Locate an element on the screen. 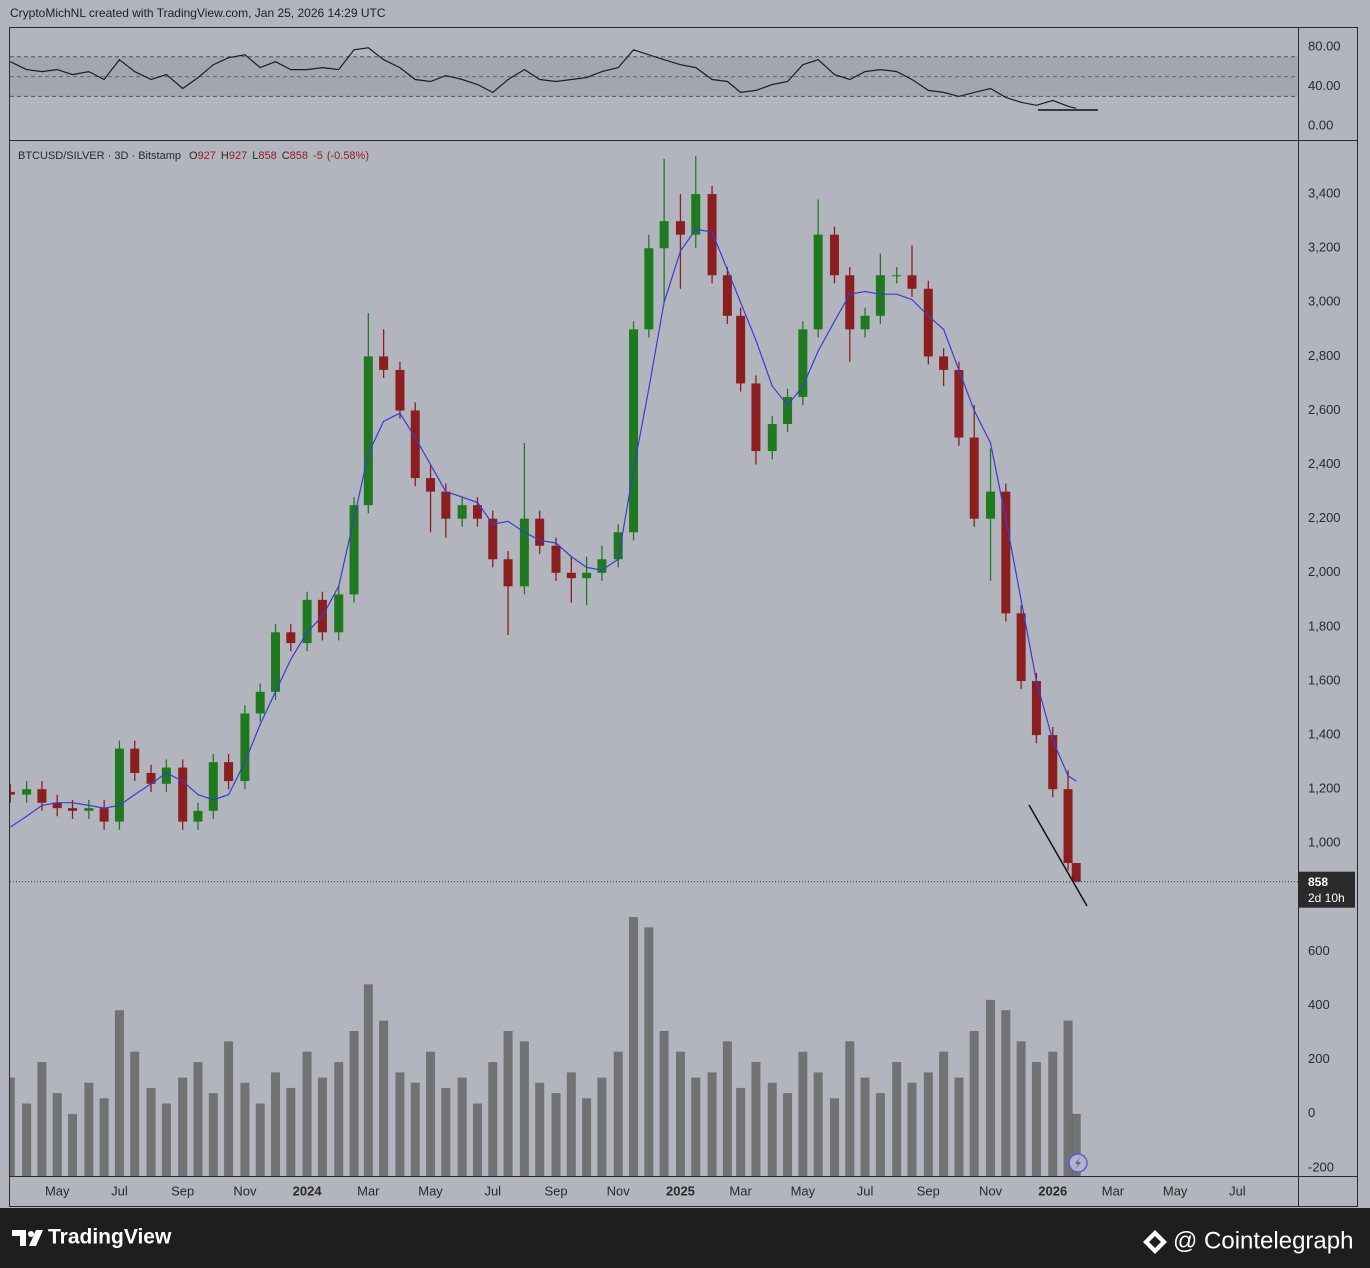  footer: TradingView @ Cointelegraph is located at coordinates (685, 1238).